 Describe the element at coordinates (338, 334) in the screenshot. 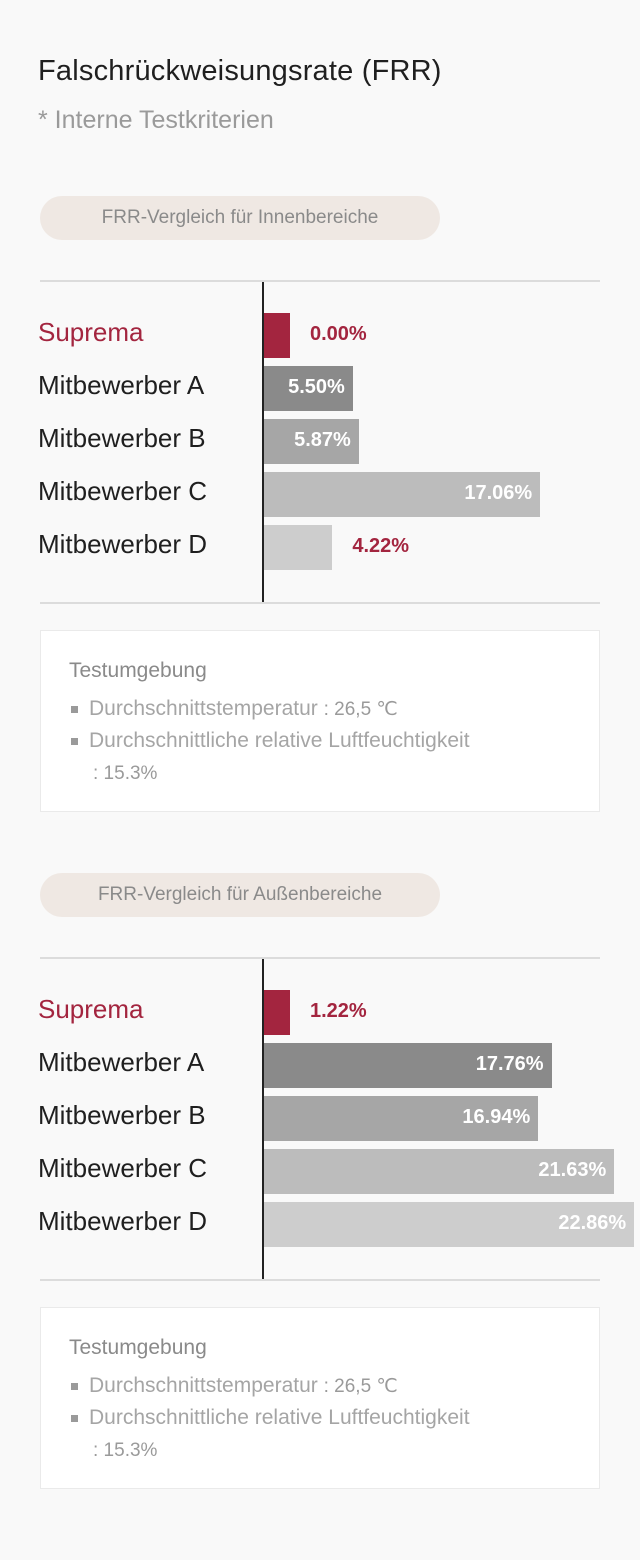

I see `value-label: 0.00%` at that location.